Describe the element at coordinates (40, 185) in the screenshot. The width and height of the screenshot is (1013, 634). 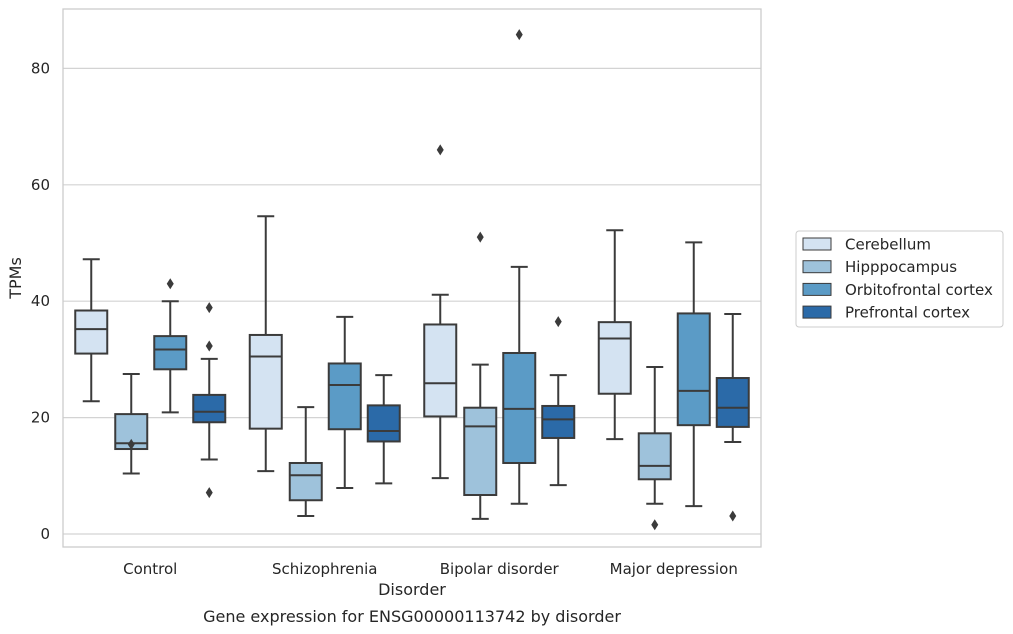
I see `y-tick-label: 60` at that location.